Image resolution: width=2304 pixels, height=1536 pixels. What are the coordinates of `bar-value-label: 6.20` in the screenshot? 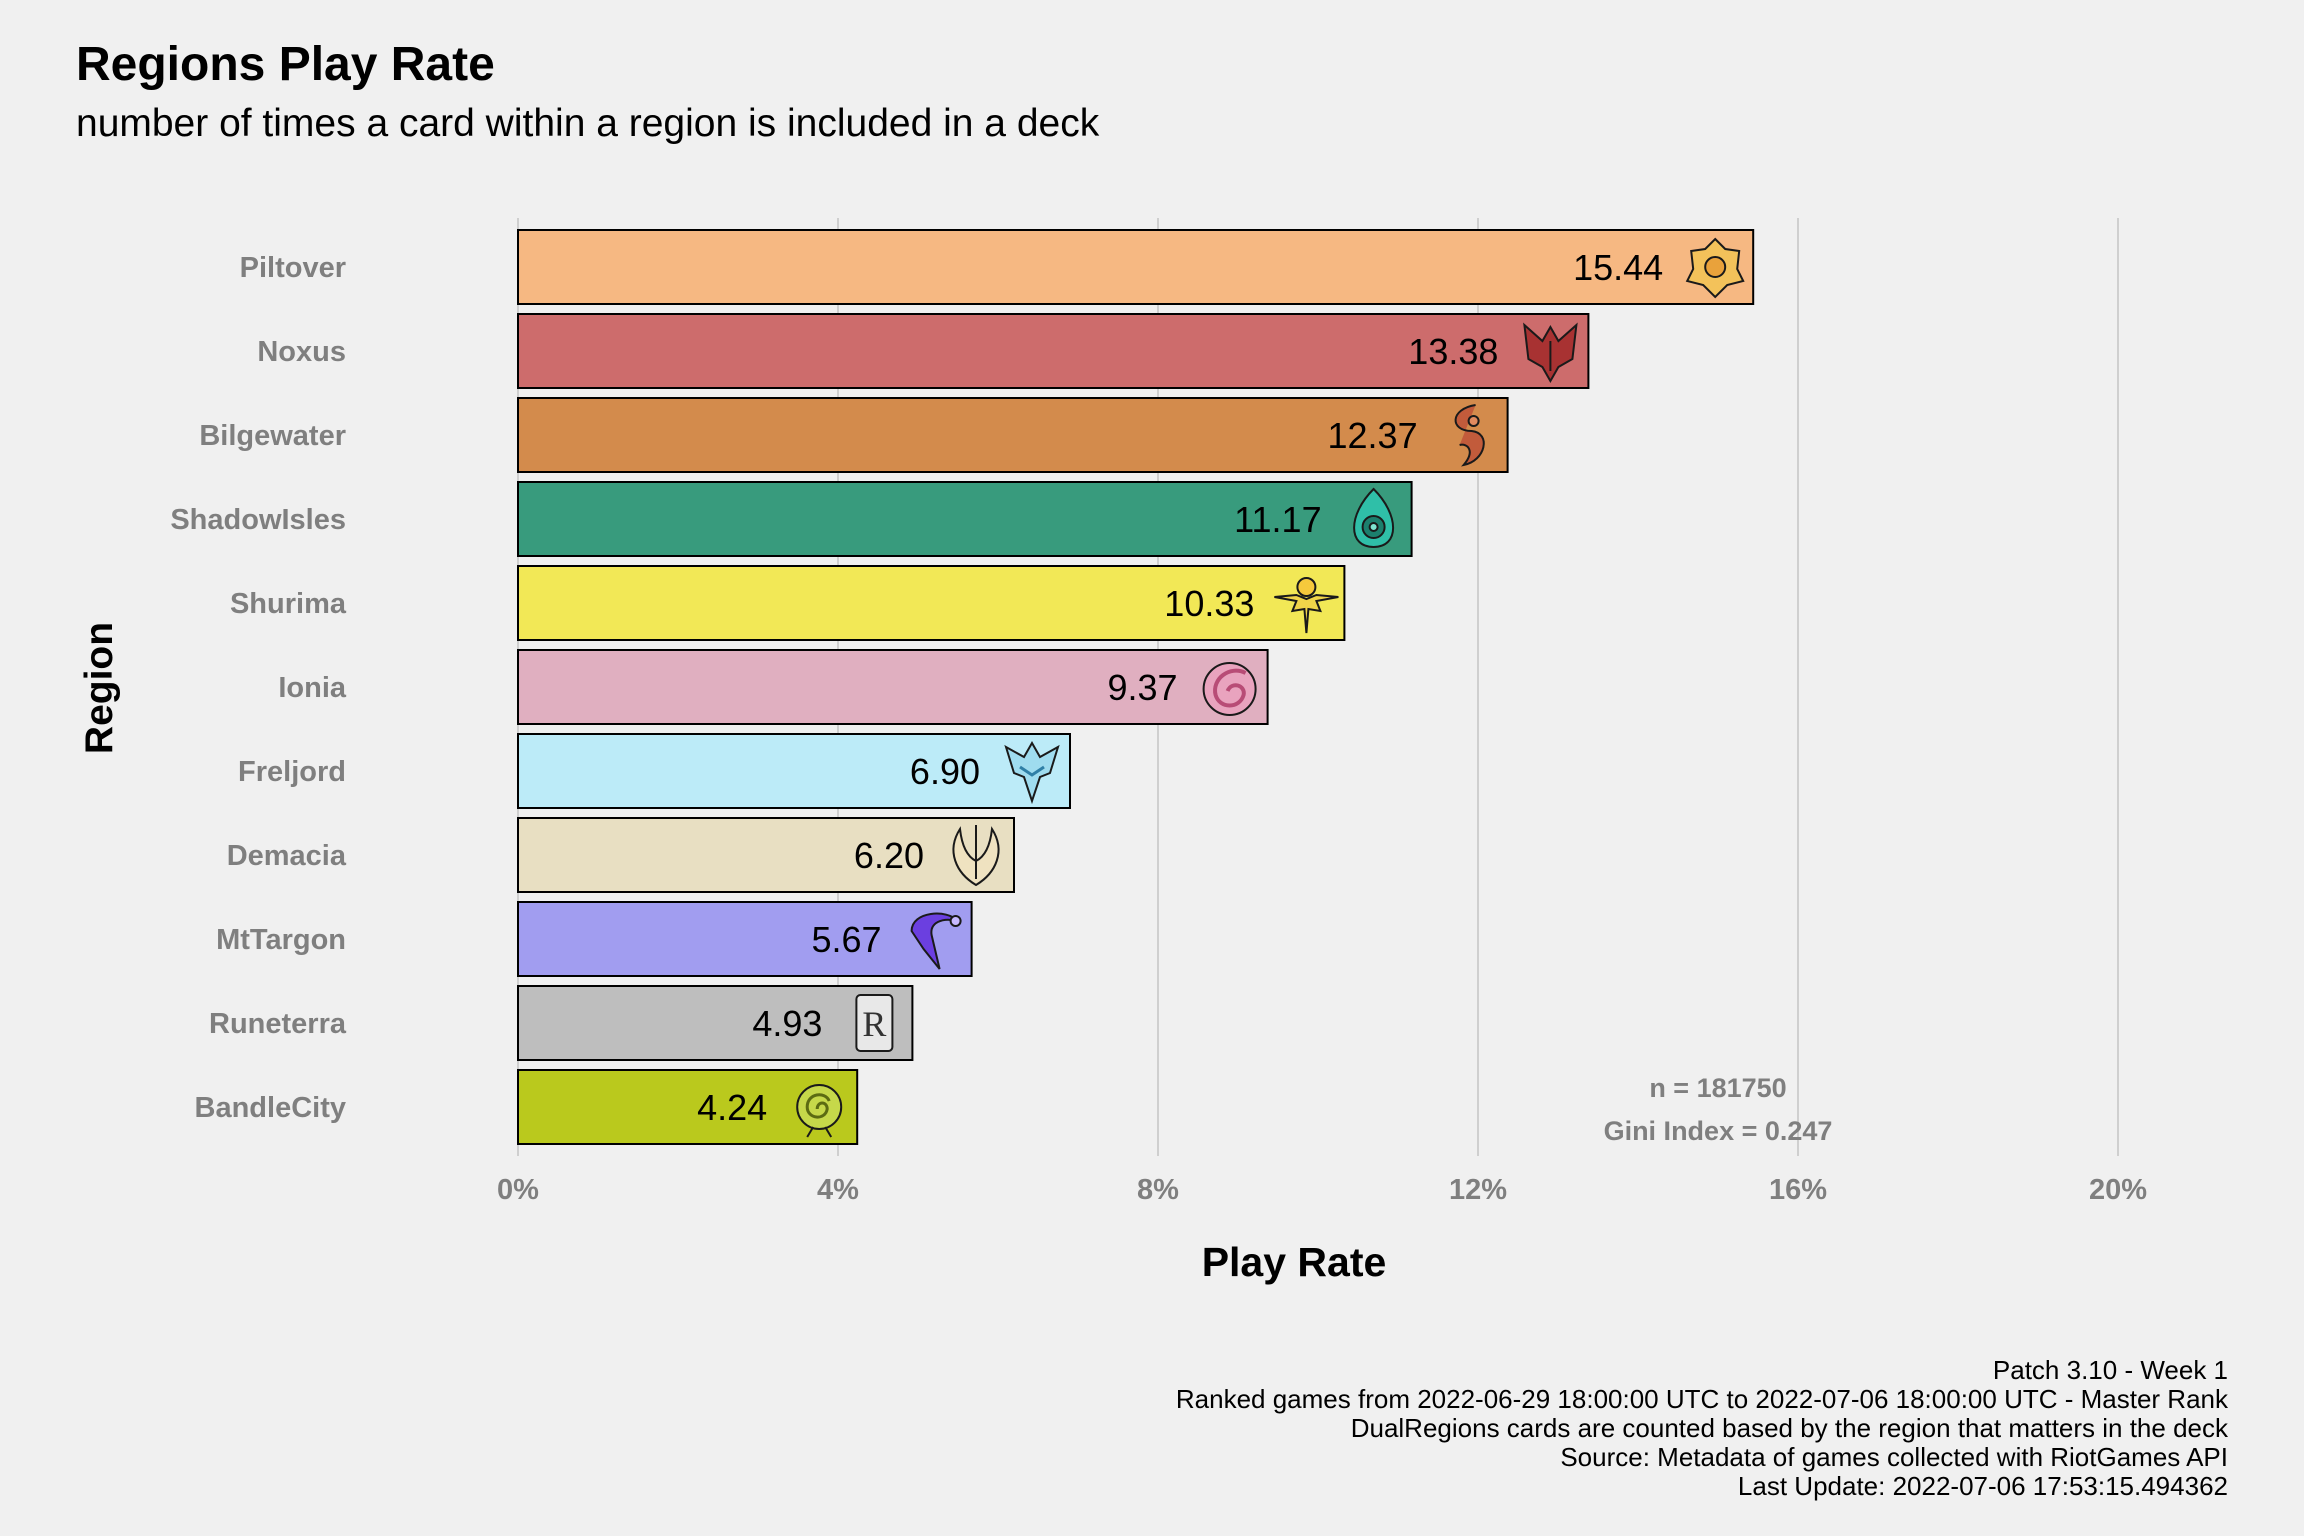 It's located at (889, 855).